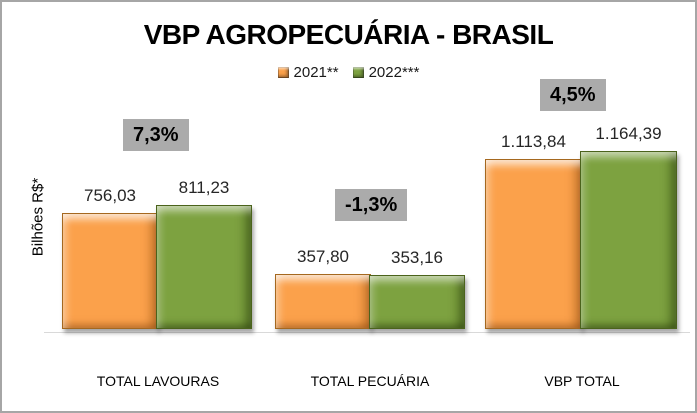  I want to click on bar-rect-2021-vbp-total, so click(533, 244).